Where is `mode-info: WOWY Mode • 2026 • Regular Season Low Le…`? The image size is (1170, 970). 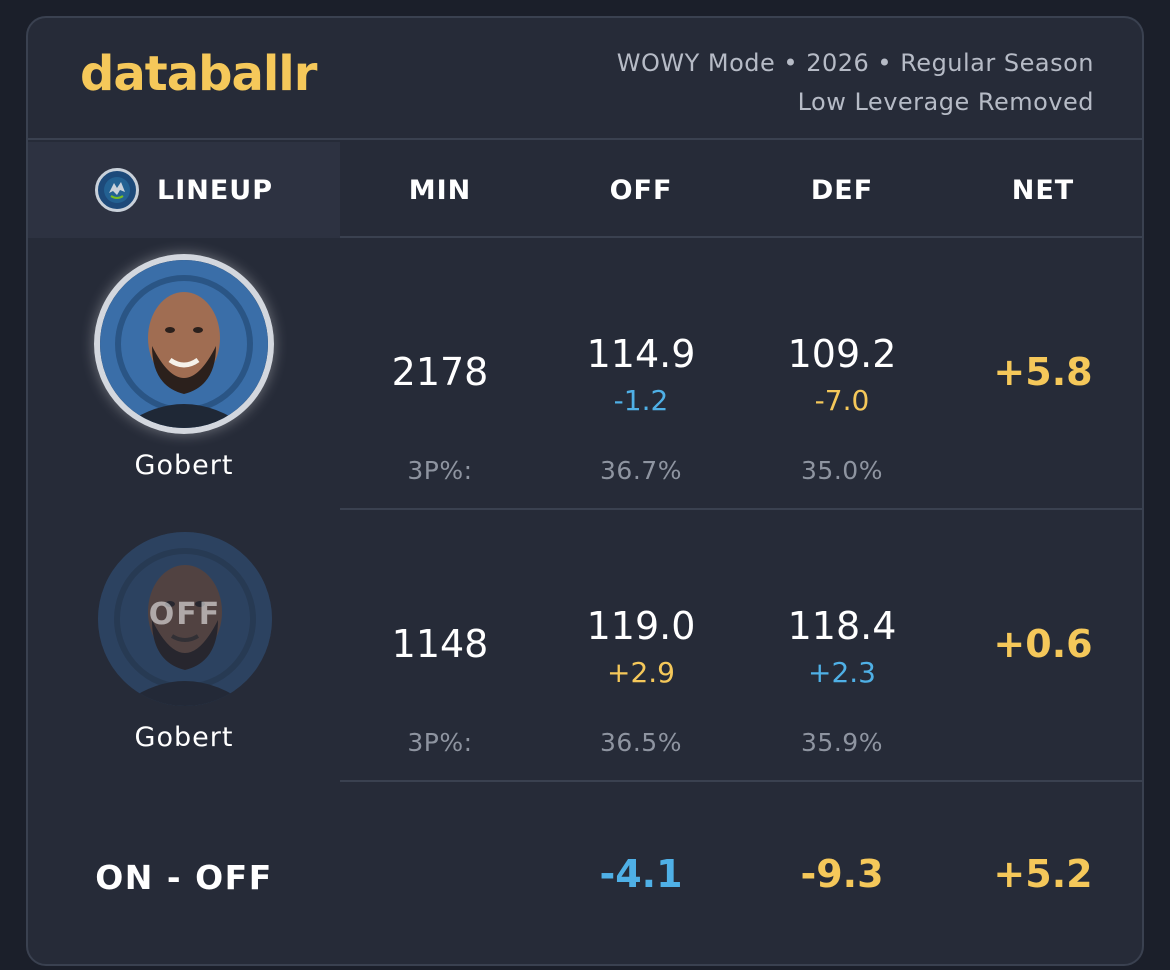
mode-info: WOWY Mode • 2026 • Regular Season Low Le… is located at coordinates (855, 83).